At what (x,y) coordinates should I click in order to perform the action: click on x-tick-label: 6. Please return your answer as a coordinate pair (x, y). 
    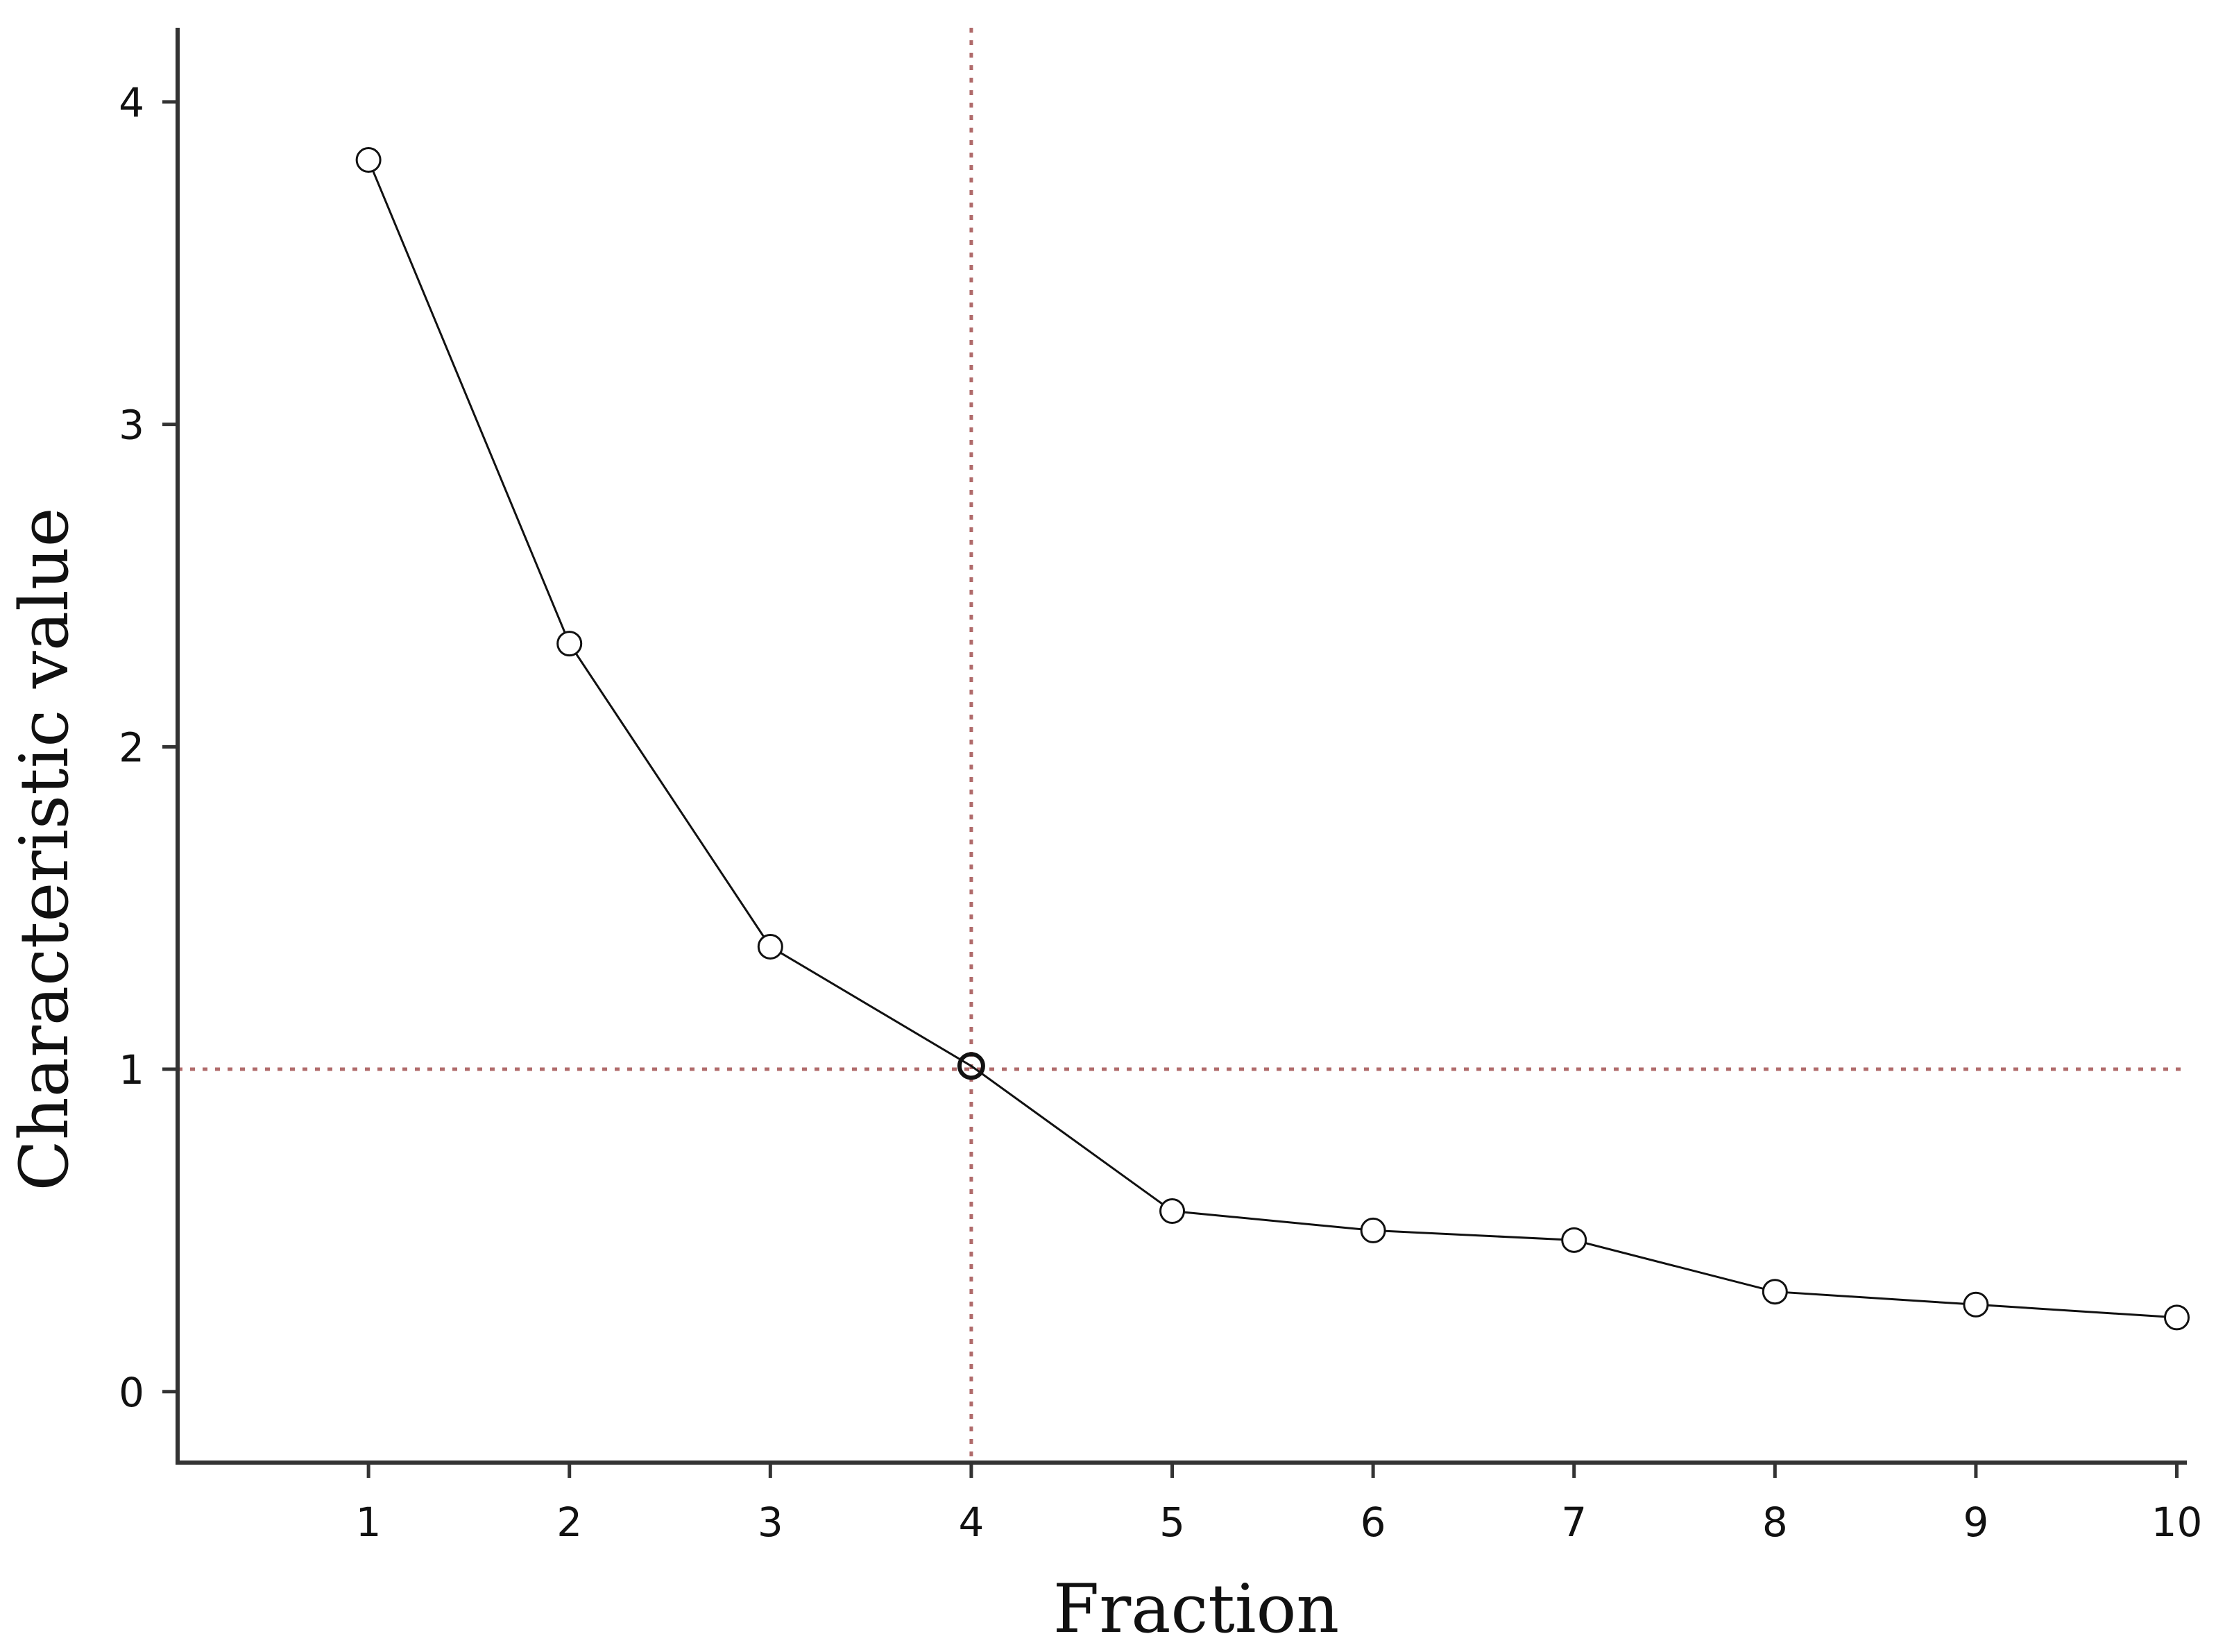
    Looking at the image, I should click on (1373, 1523).